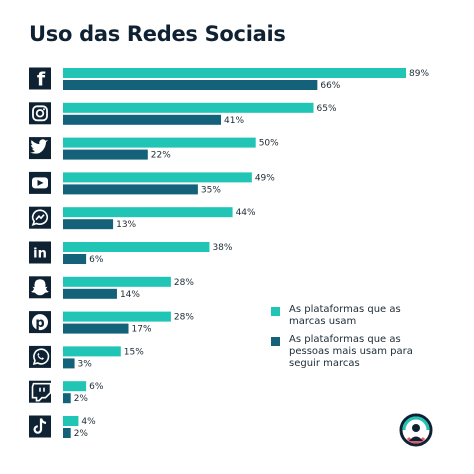 This screenshot has height=474, width=474. What do you see at coordinates (117, 281) in the screenshot?
I see `bar-brands-snapchat` at bounding box center [117, 281].